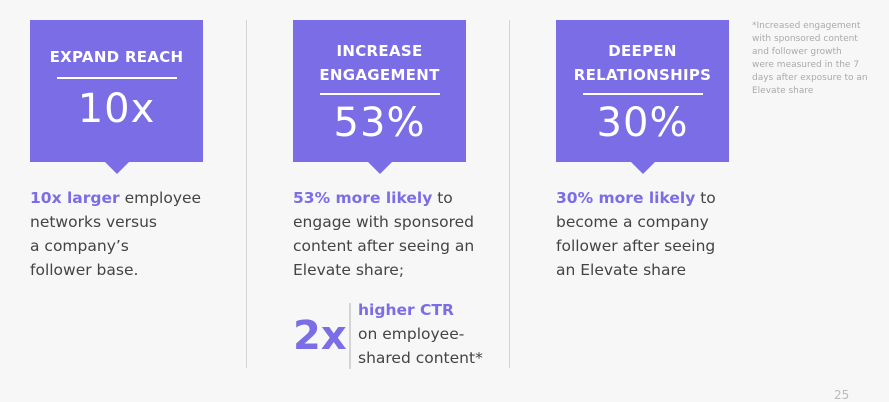 This screenshot has height=402, width=889. I want to click on card-title-line: EXPAND REACH, so click(116, 57).